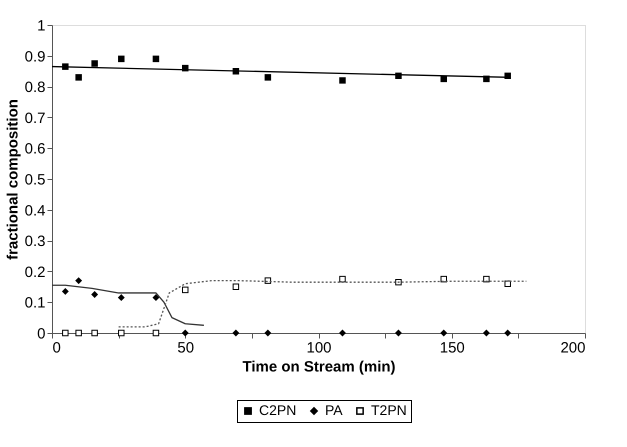 Image resolution: width=627 pixels, height=447 pixels. Describe the element at coordinates (35, 118) in the screenshot. I see `y-tick-label: 0.7` at that location.